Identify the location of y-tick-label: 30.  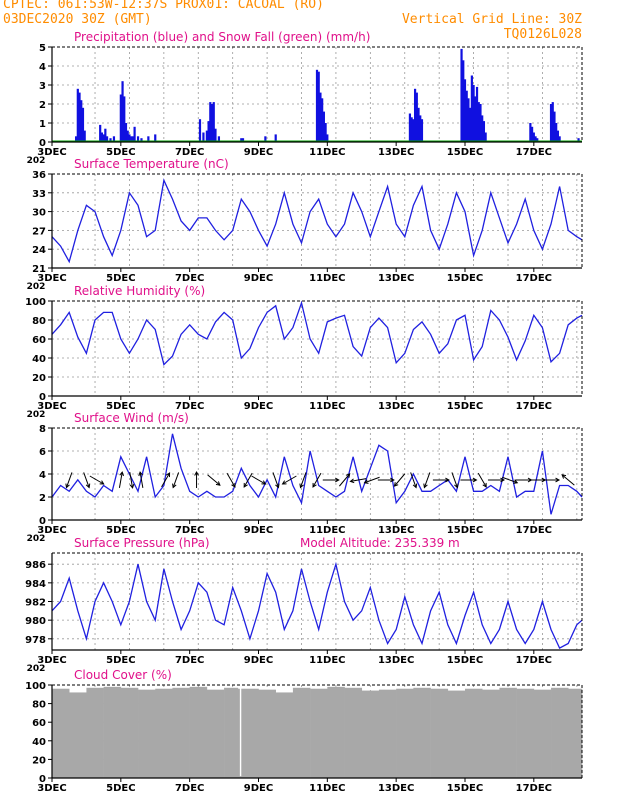
(39, 213).